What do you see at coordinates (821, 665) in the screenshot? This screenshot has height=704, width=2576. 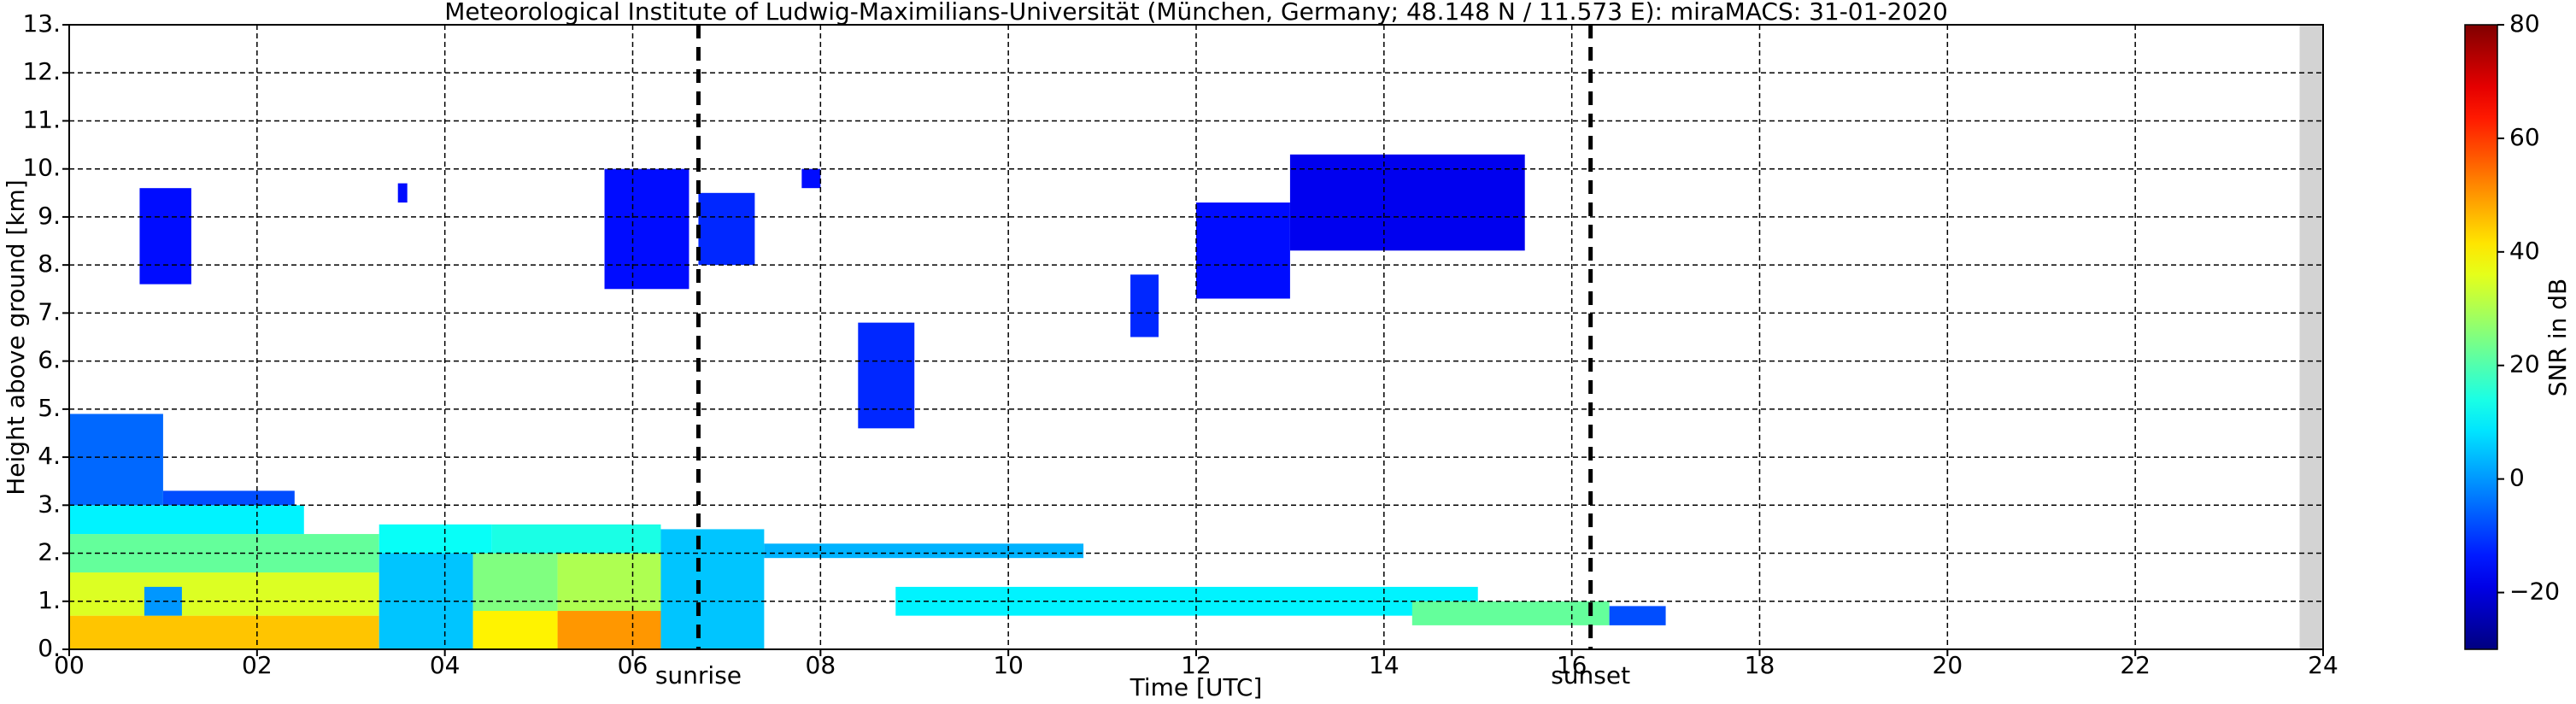 I see `x-tick-label: 08` at bounding box center [821, 665].